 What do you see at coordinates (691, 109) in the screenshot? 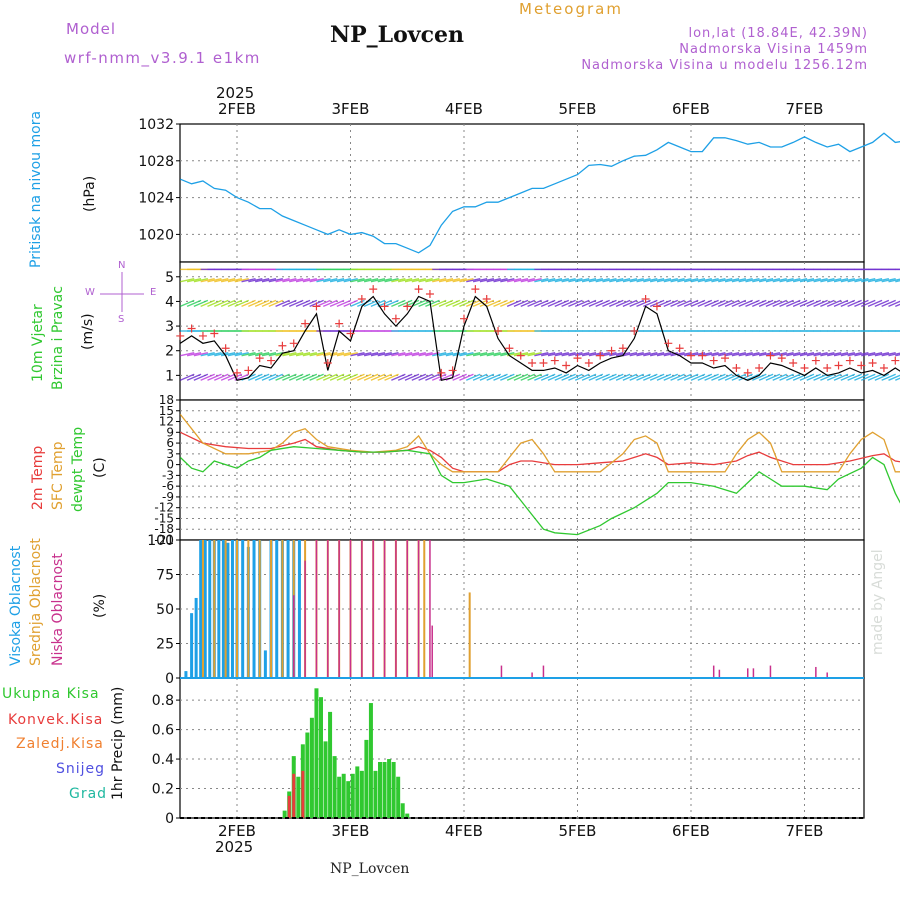
I see `xtick-label-top: 6FEB` at bounding box center [691, 109].